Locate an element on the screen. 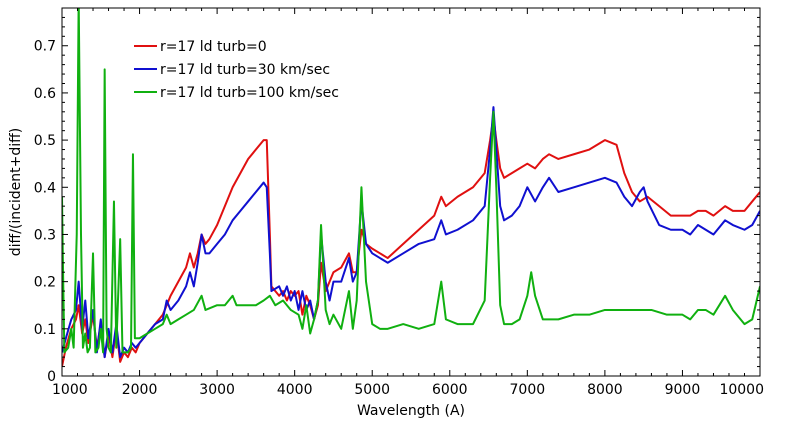 Image resolution: width=789 pixels, height=426 pixels. x-tick-label: 5000 is located at coordinates (372, 390).